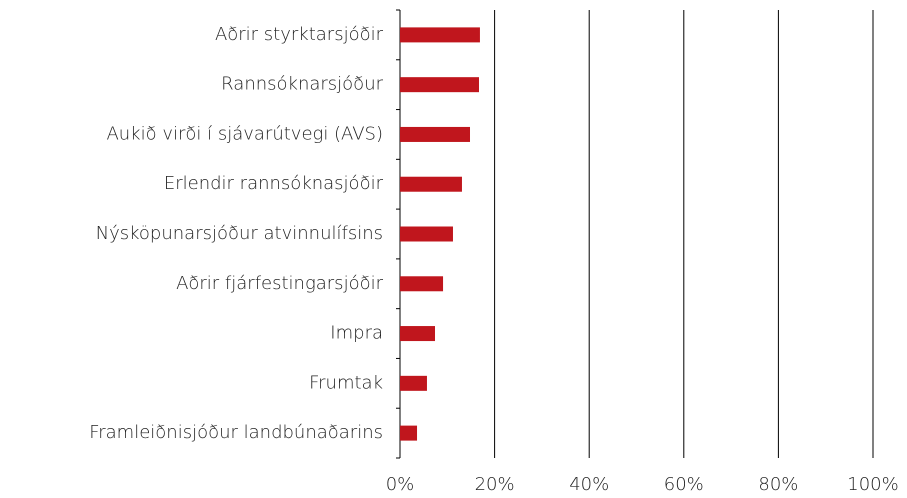  Describe the element at coordinates (778, 484) in the screenshot. I see `x-tick-label: 80%` at that location.